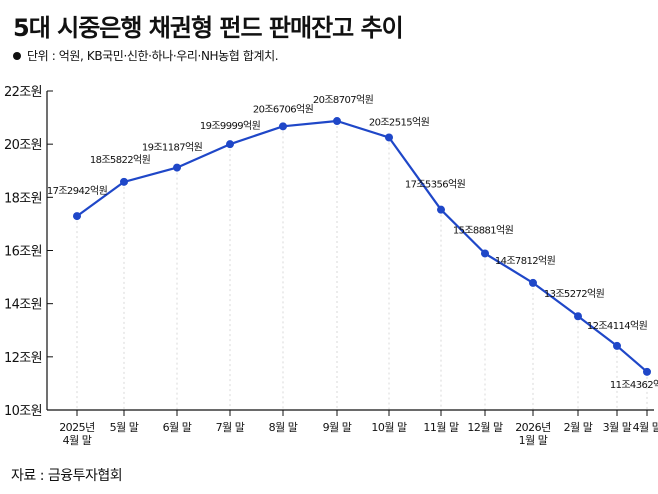  I want to click on x-tick-label: 11월 말, so click(441, 427).